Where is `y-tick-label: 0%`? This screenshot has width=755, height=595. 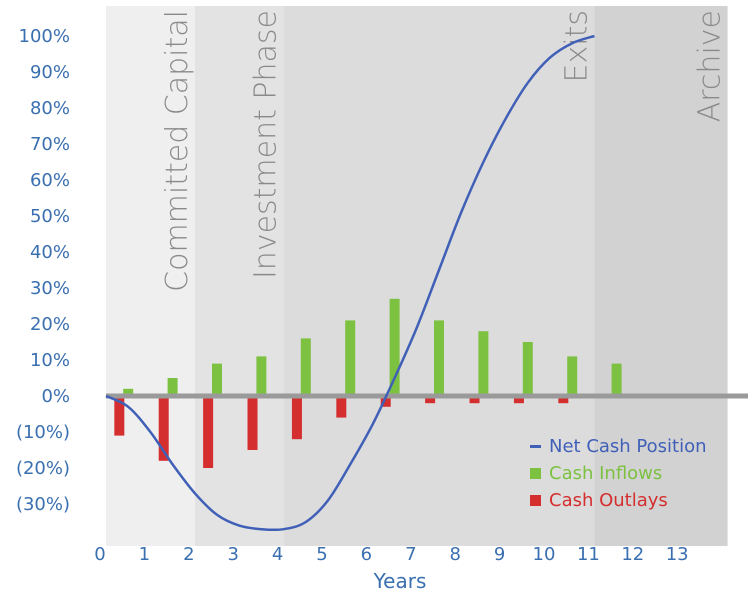 y-tick-label: 0% is located at coordinates (55, 396).